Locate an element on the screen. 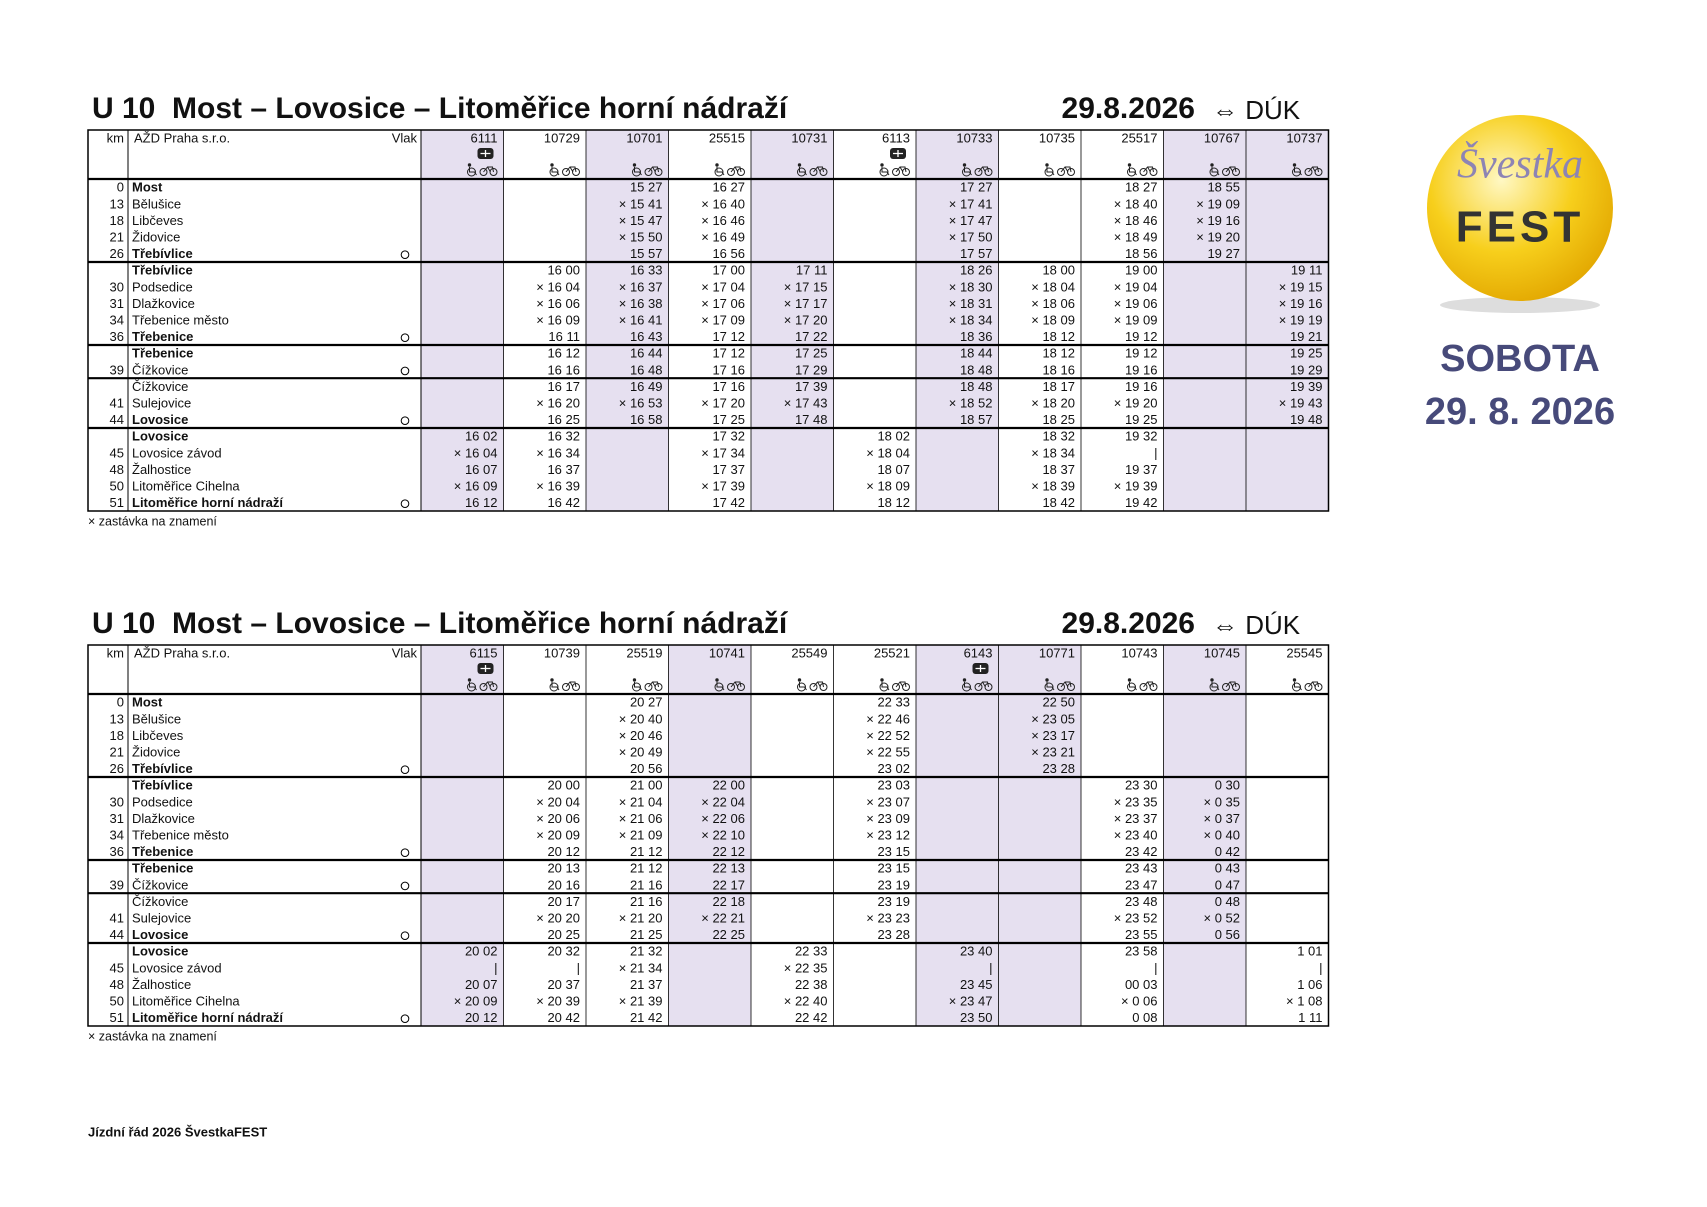  departure-time: × 19 43 is located at coordinates (1301, 403).